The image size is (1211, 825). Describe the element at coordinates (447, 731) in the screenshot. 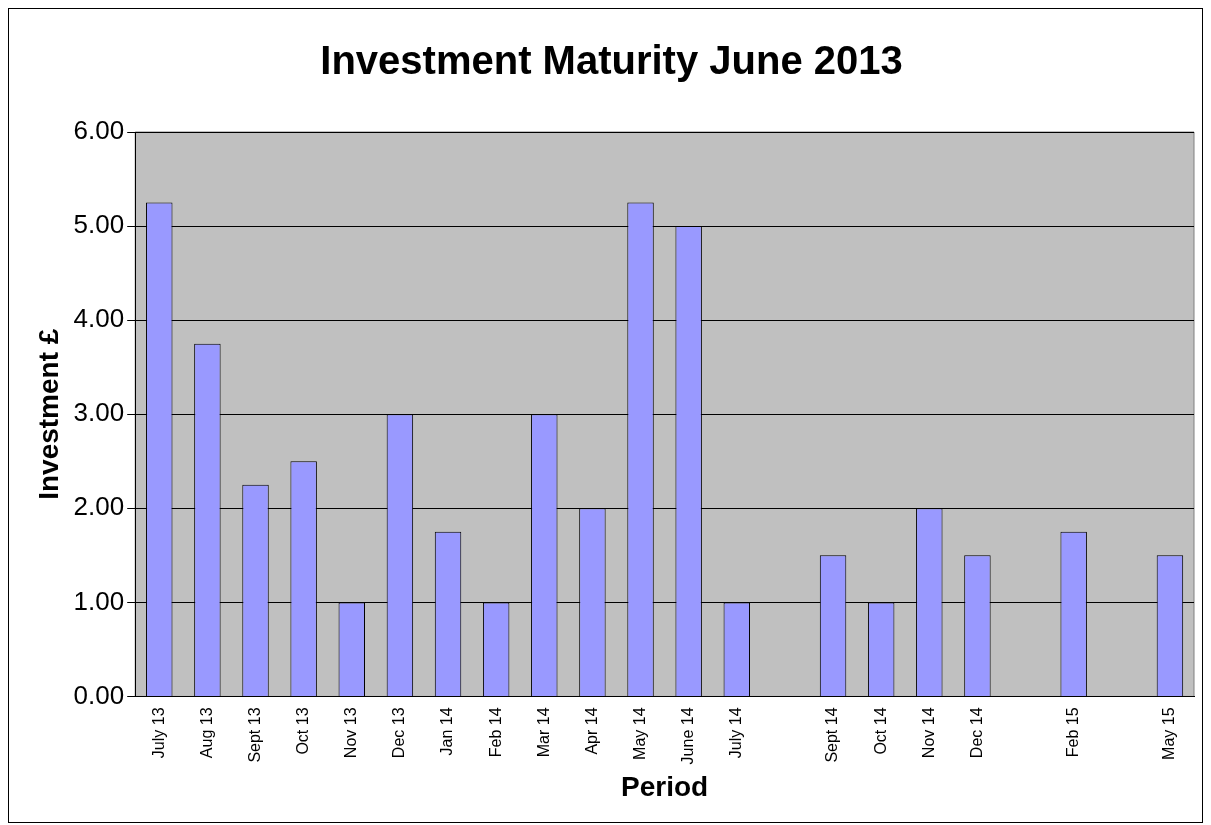

I see `x-tick-label: Jan 14` at that location.